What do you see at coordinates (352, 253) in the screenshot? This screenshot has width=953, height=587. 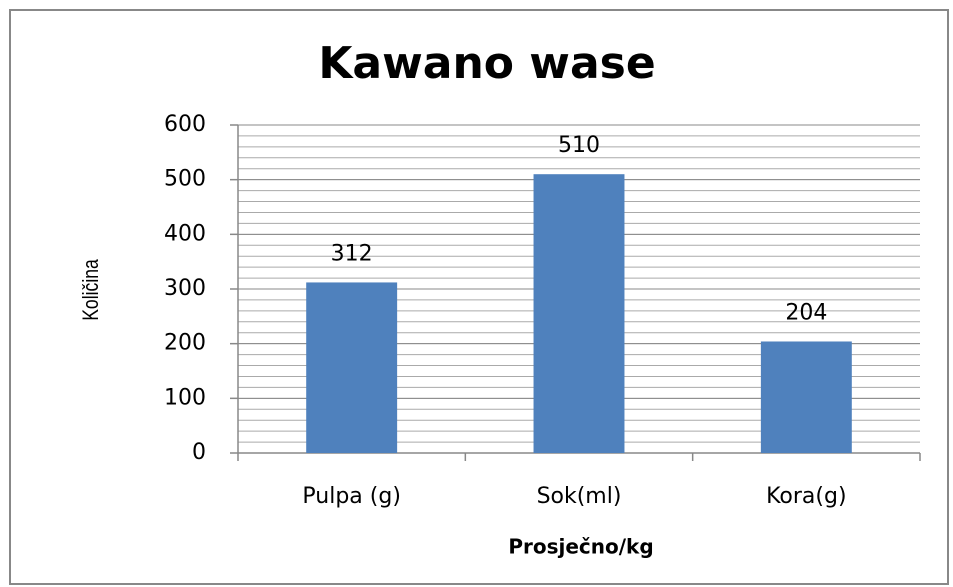 I see `data-label: 312` at bounding box center [352, 253].